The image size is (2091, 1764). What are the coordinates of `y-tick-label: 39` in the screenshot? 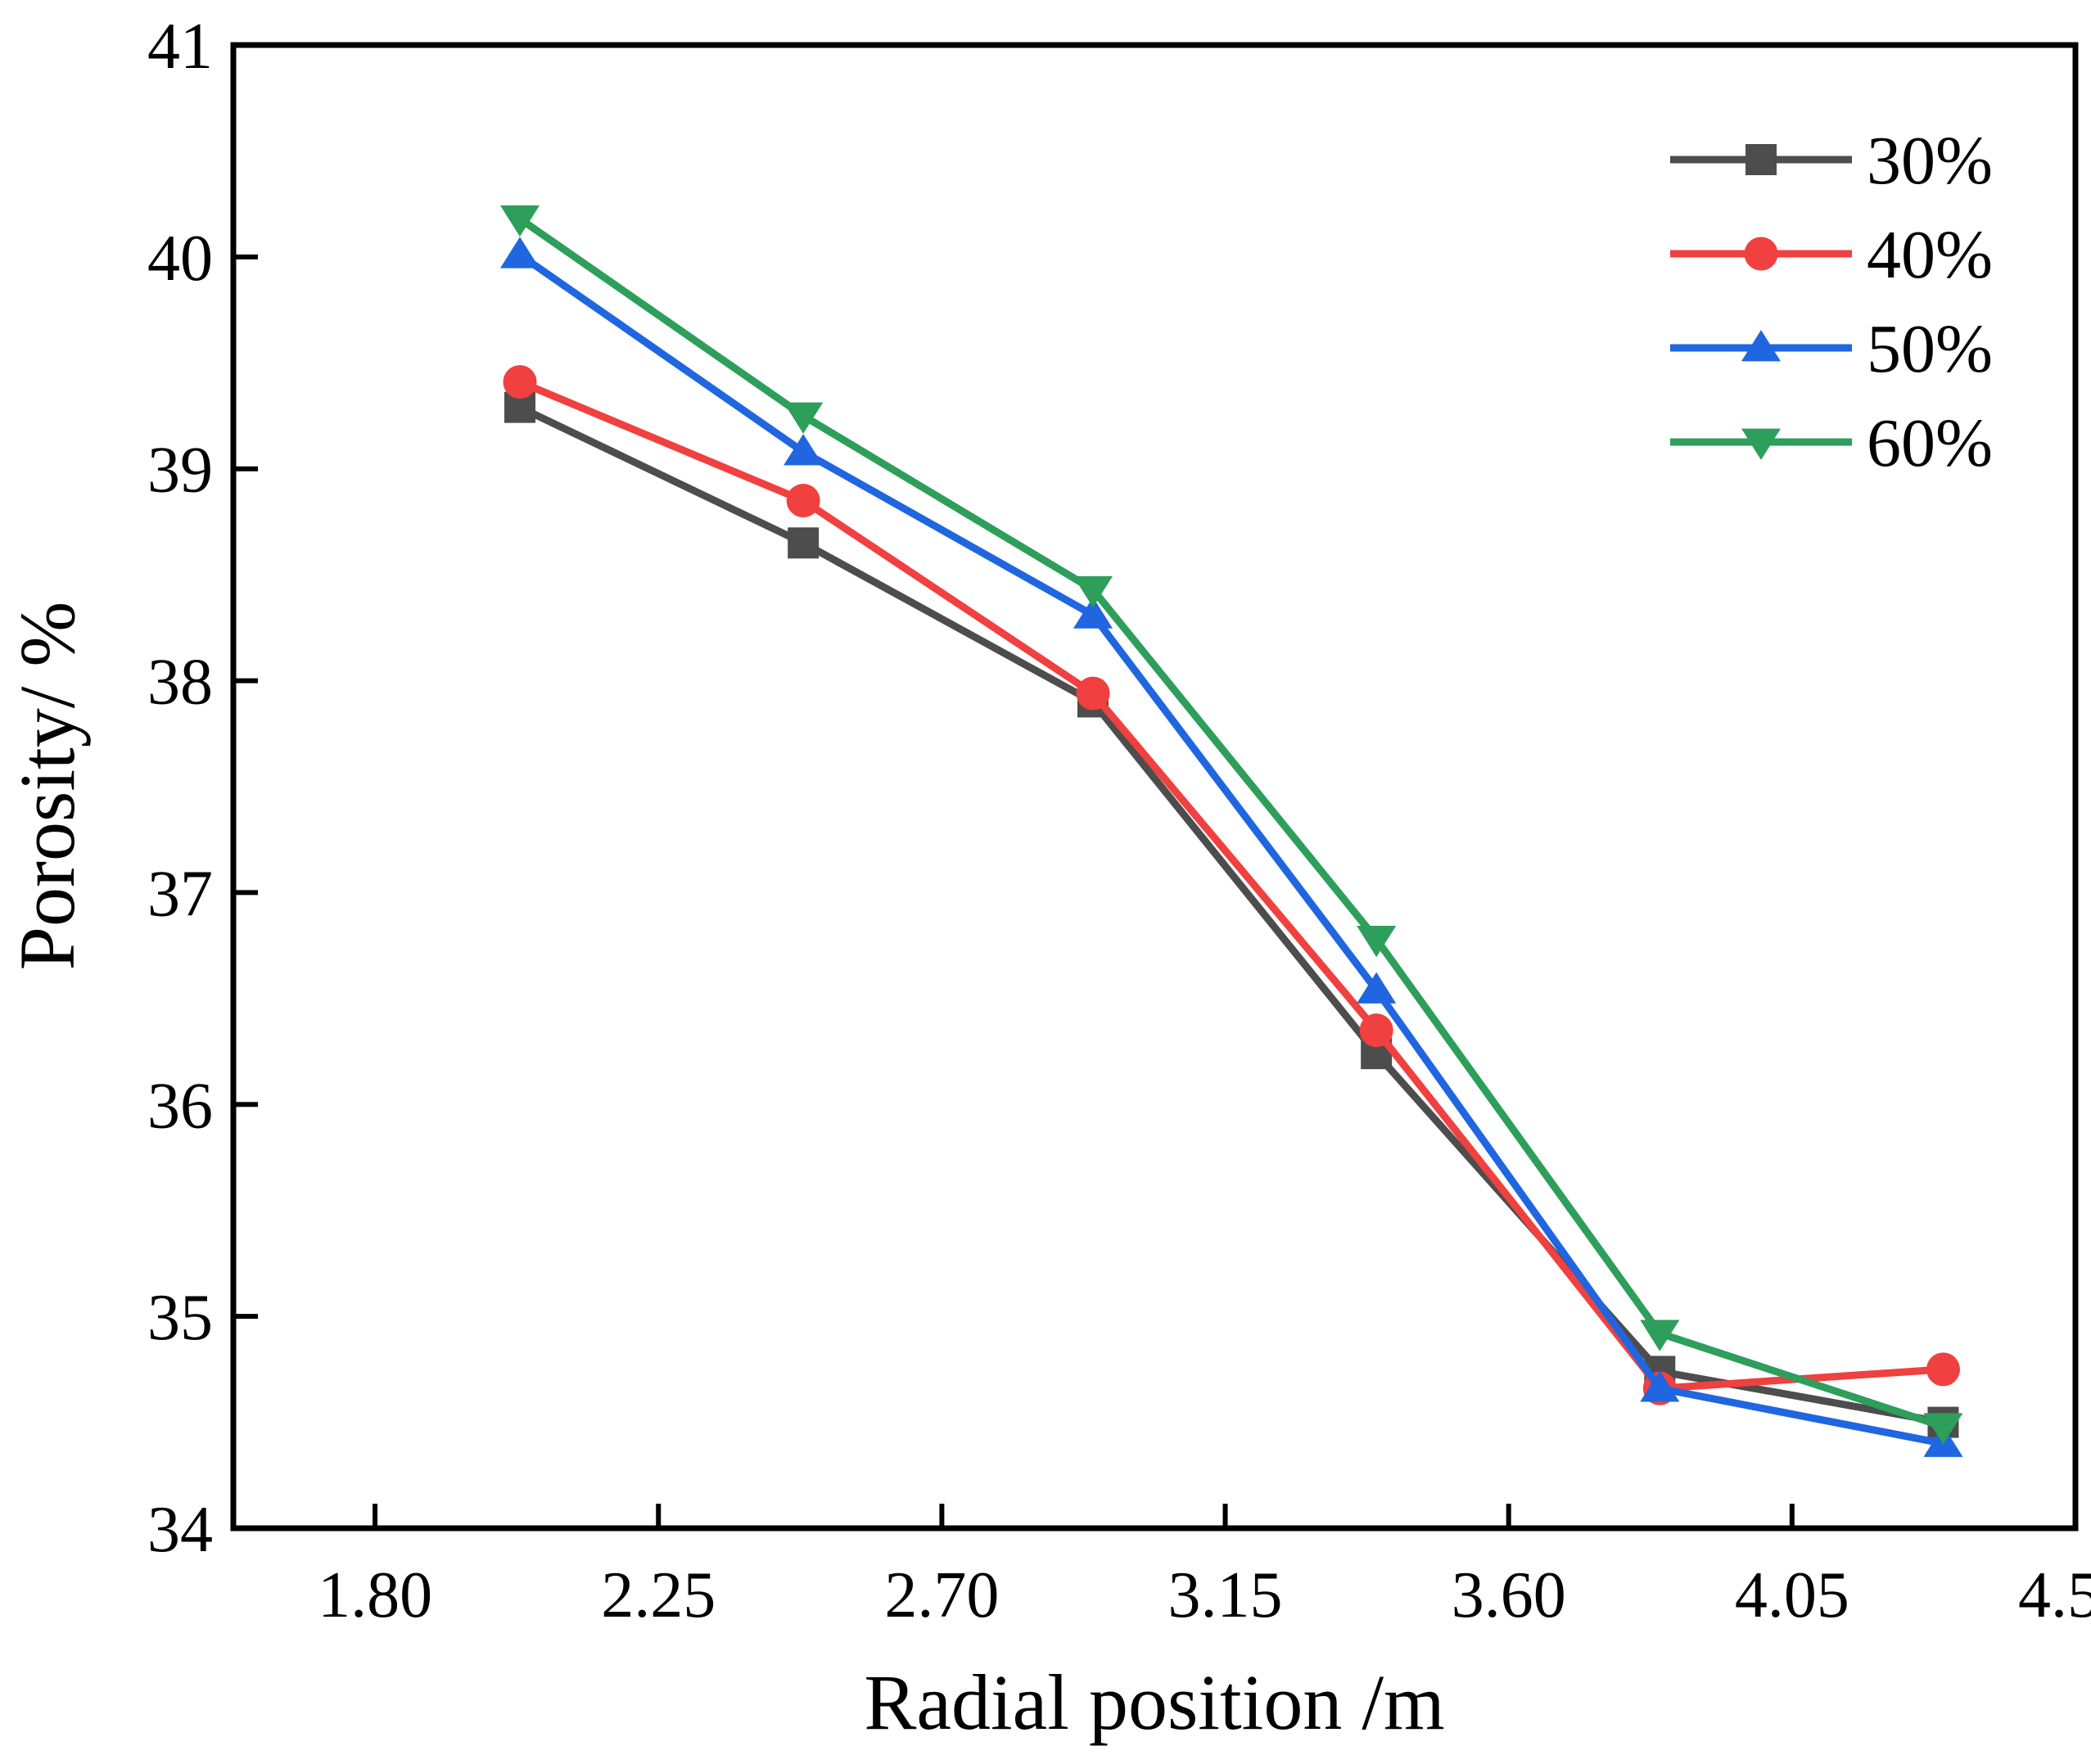 It's located at (180, 471).